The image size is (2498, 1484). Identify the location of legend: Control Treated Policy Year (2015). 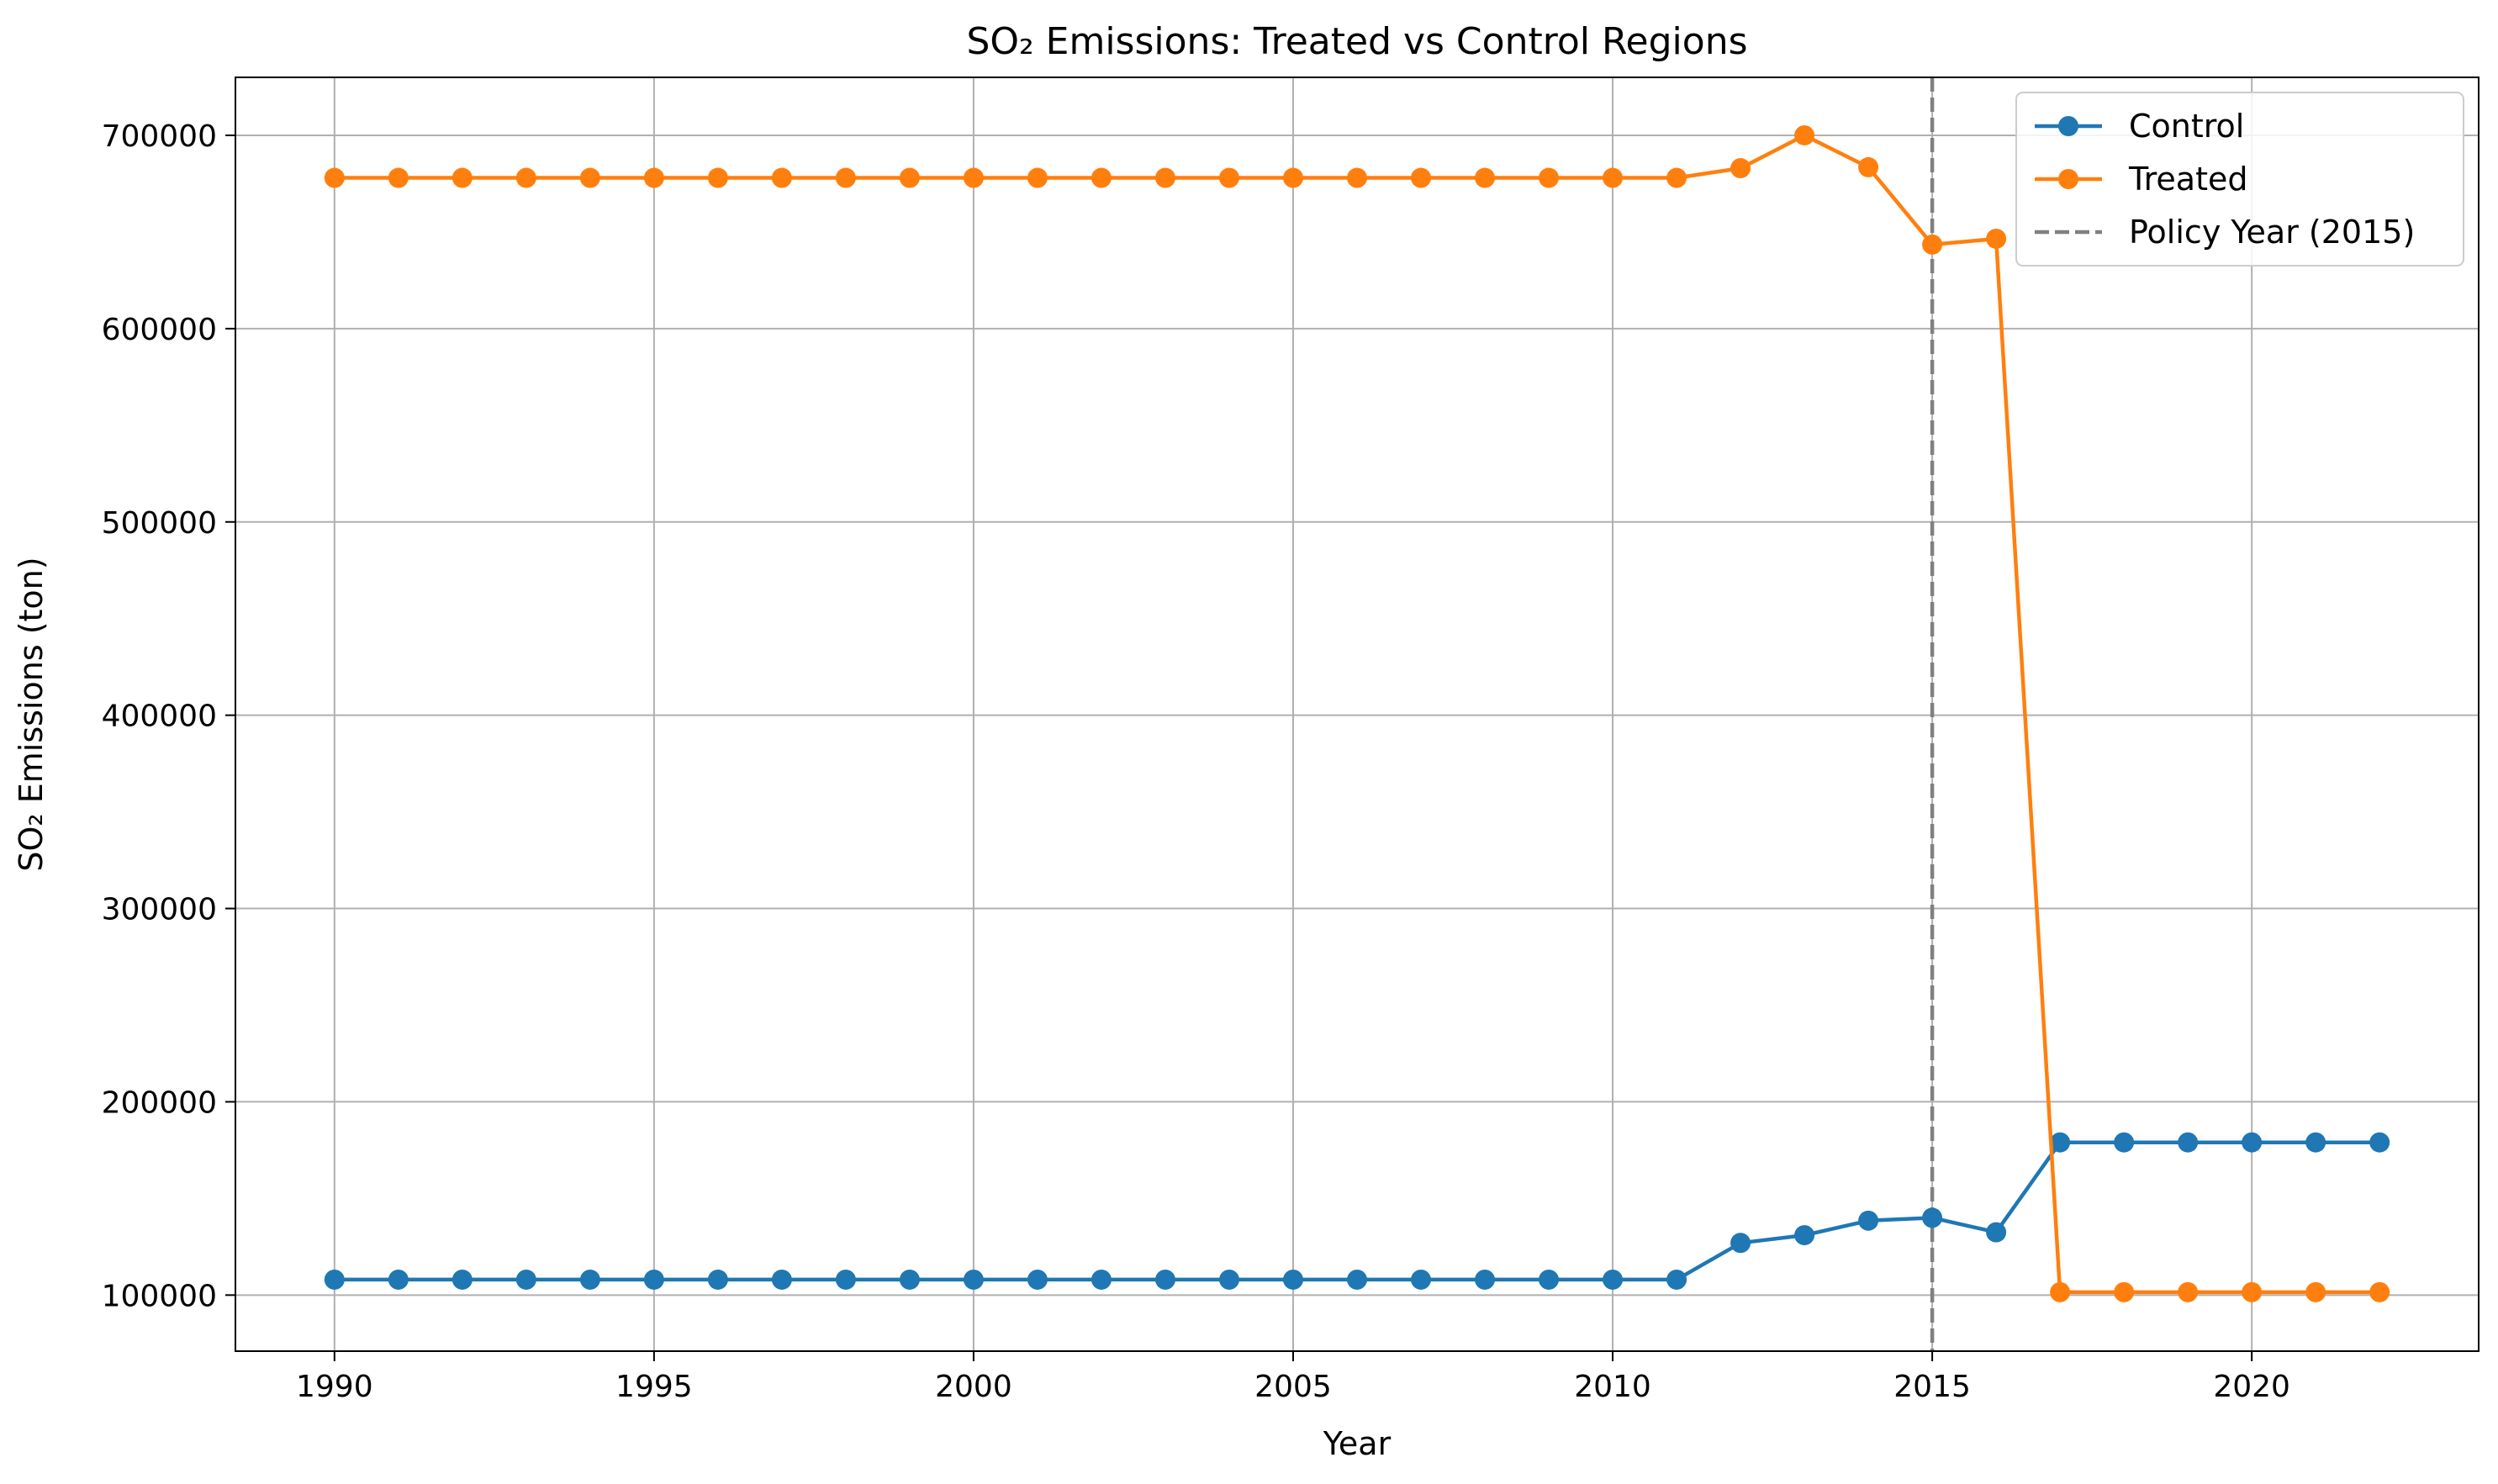
(2239, 179).